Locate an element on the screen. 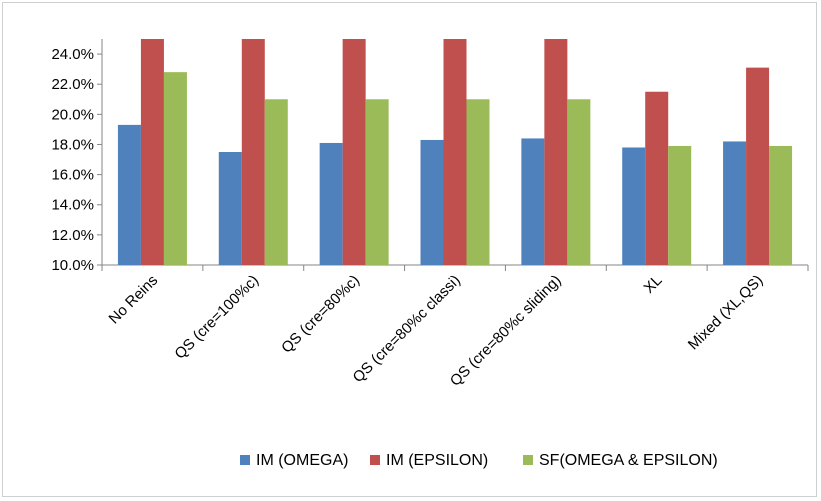 The image size is (821, 501). y-tick-label: 12.0% is located at coordinates (72, 235).